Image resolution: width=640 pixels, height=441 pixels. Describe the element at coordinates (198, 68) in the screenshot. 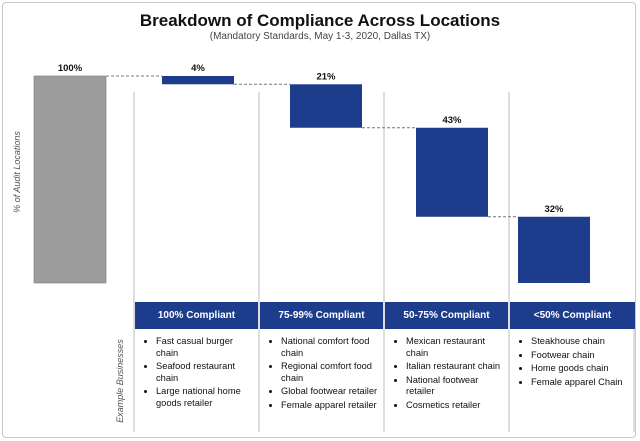

I see `bar-value-label: 4%` at that location.